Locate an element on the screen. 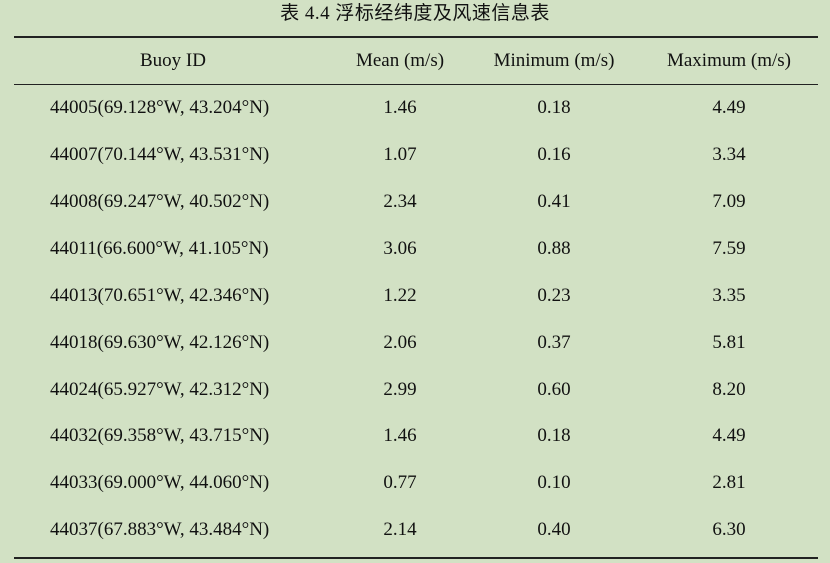 The width and height of the screenshot is (830, 563). table-header-rule is located at coordinates (416, 84).